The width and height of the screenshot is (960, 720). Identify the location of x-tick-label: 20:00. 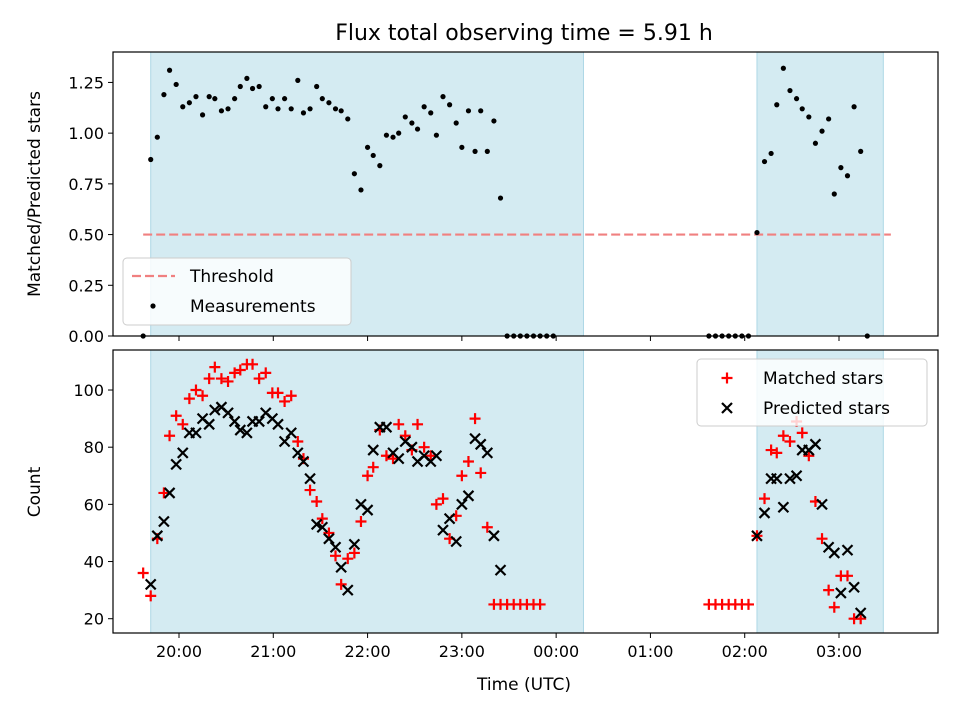
(179, 651).